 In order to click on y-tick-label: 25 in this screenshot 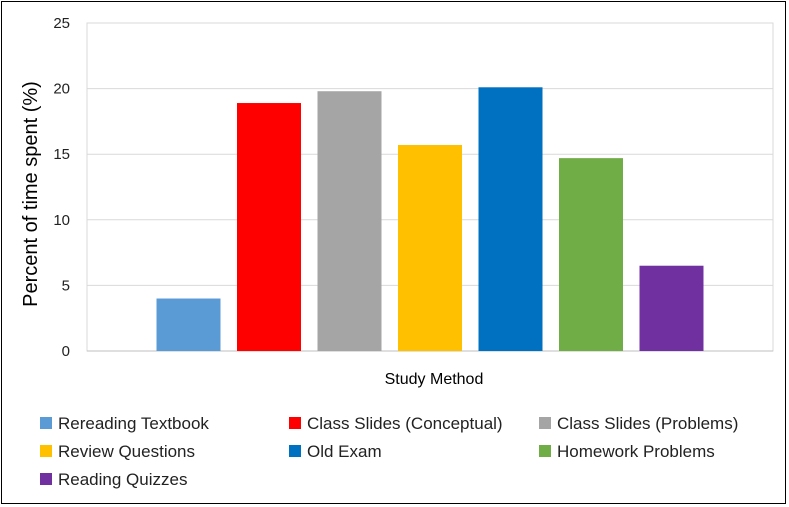, I will do `click(61, 23)`.